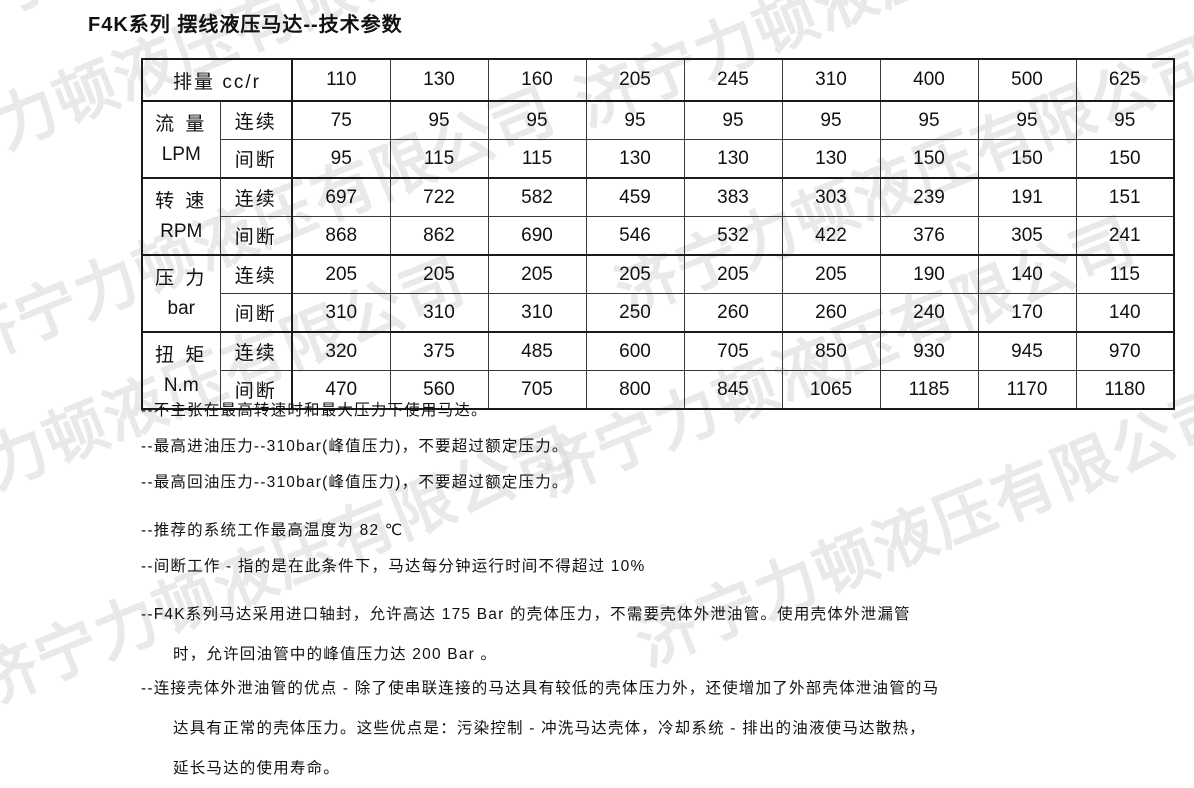 This screenshot has height=788, width=1194. I want to click on table-cell-value: 862, so click(439, 236).